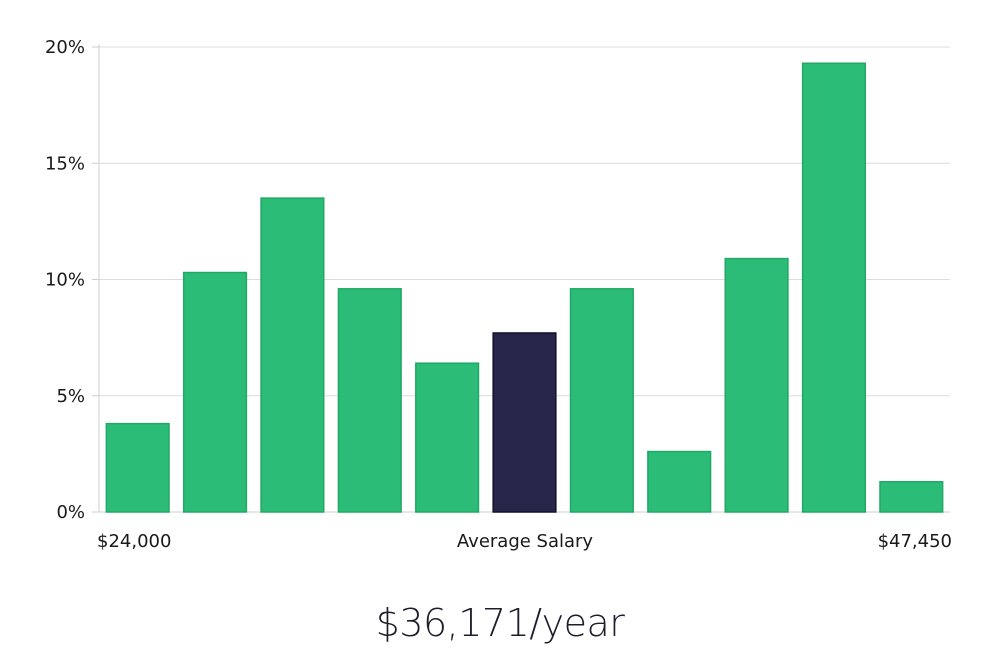  I want to click on y-tick-label-3: 15%, so click(65, 163).